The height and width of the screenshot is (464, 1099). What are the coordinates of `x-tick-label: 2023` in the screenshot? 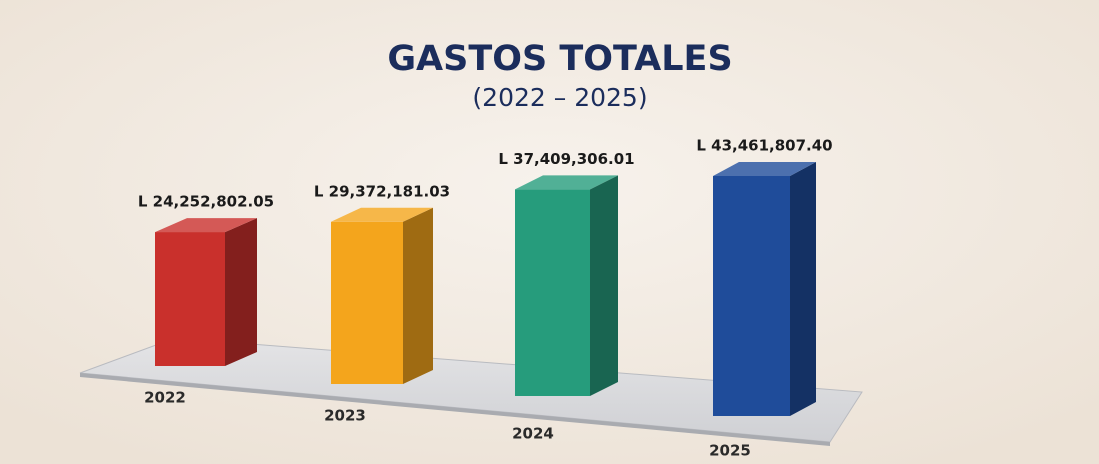 It's located at (345, 416).